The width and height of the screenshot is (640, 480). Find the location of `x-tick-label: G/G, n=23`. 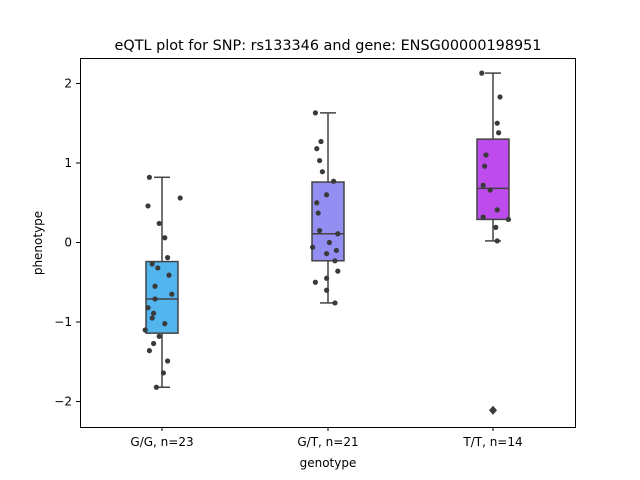

x-tick-label: G/G, n=23 is located at coordinates (161, 442).